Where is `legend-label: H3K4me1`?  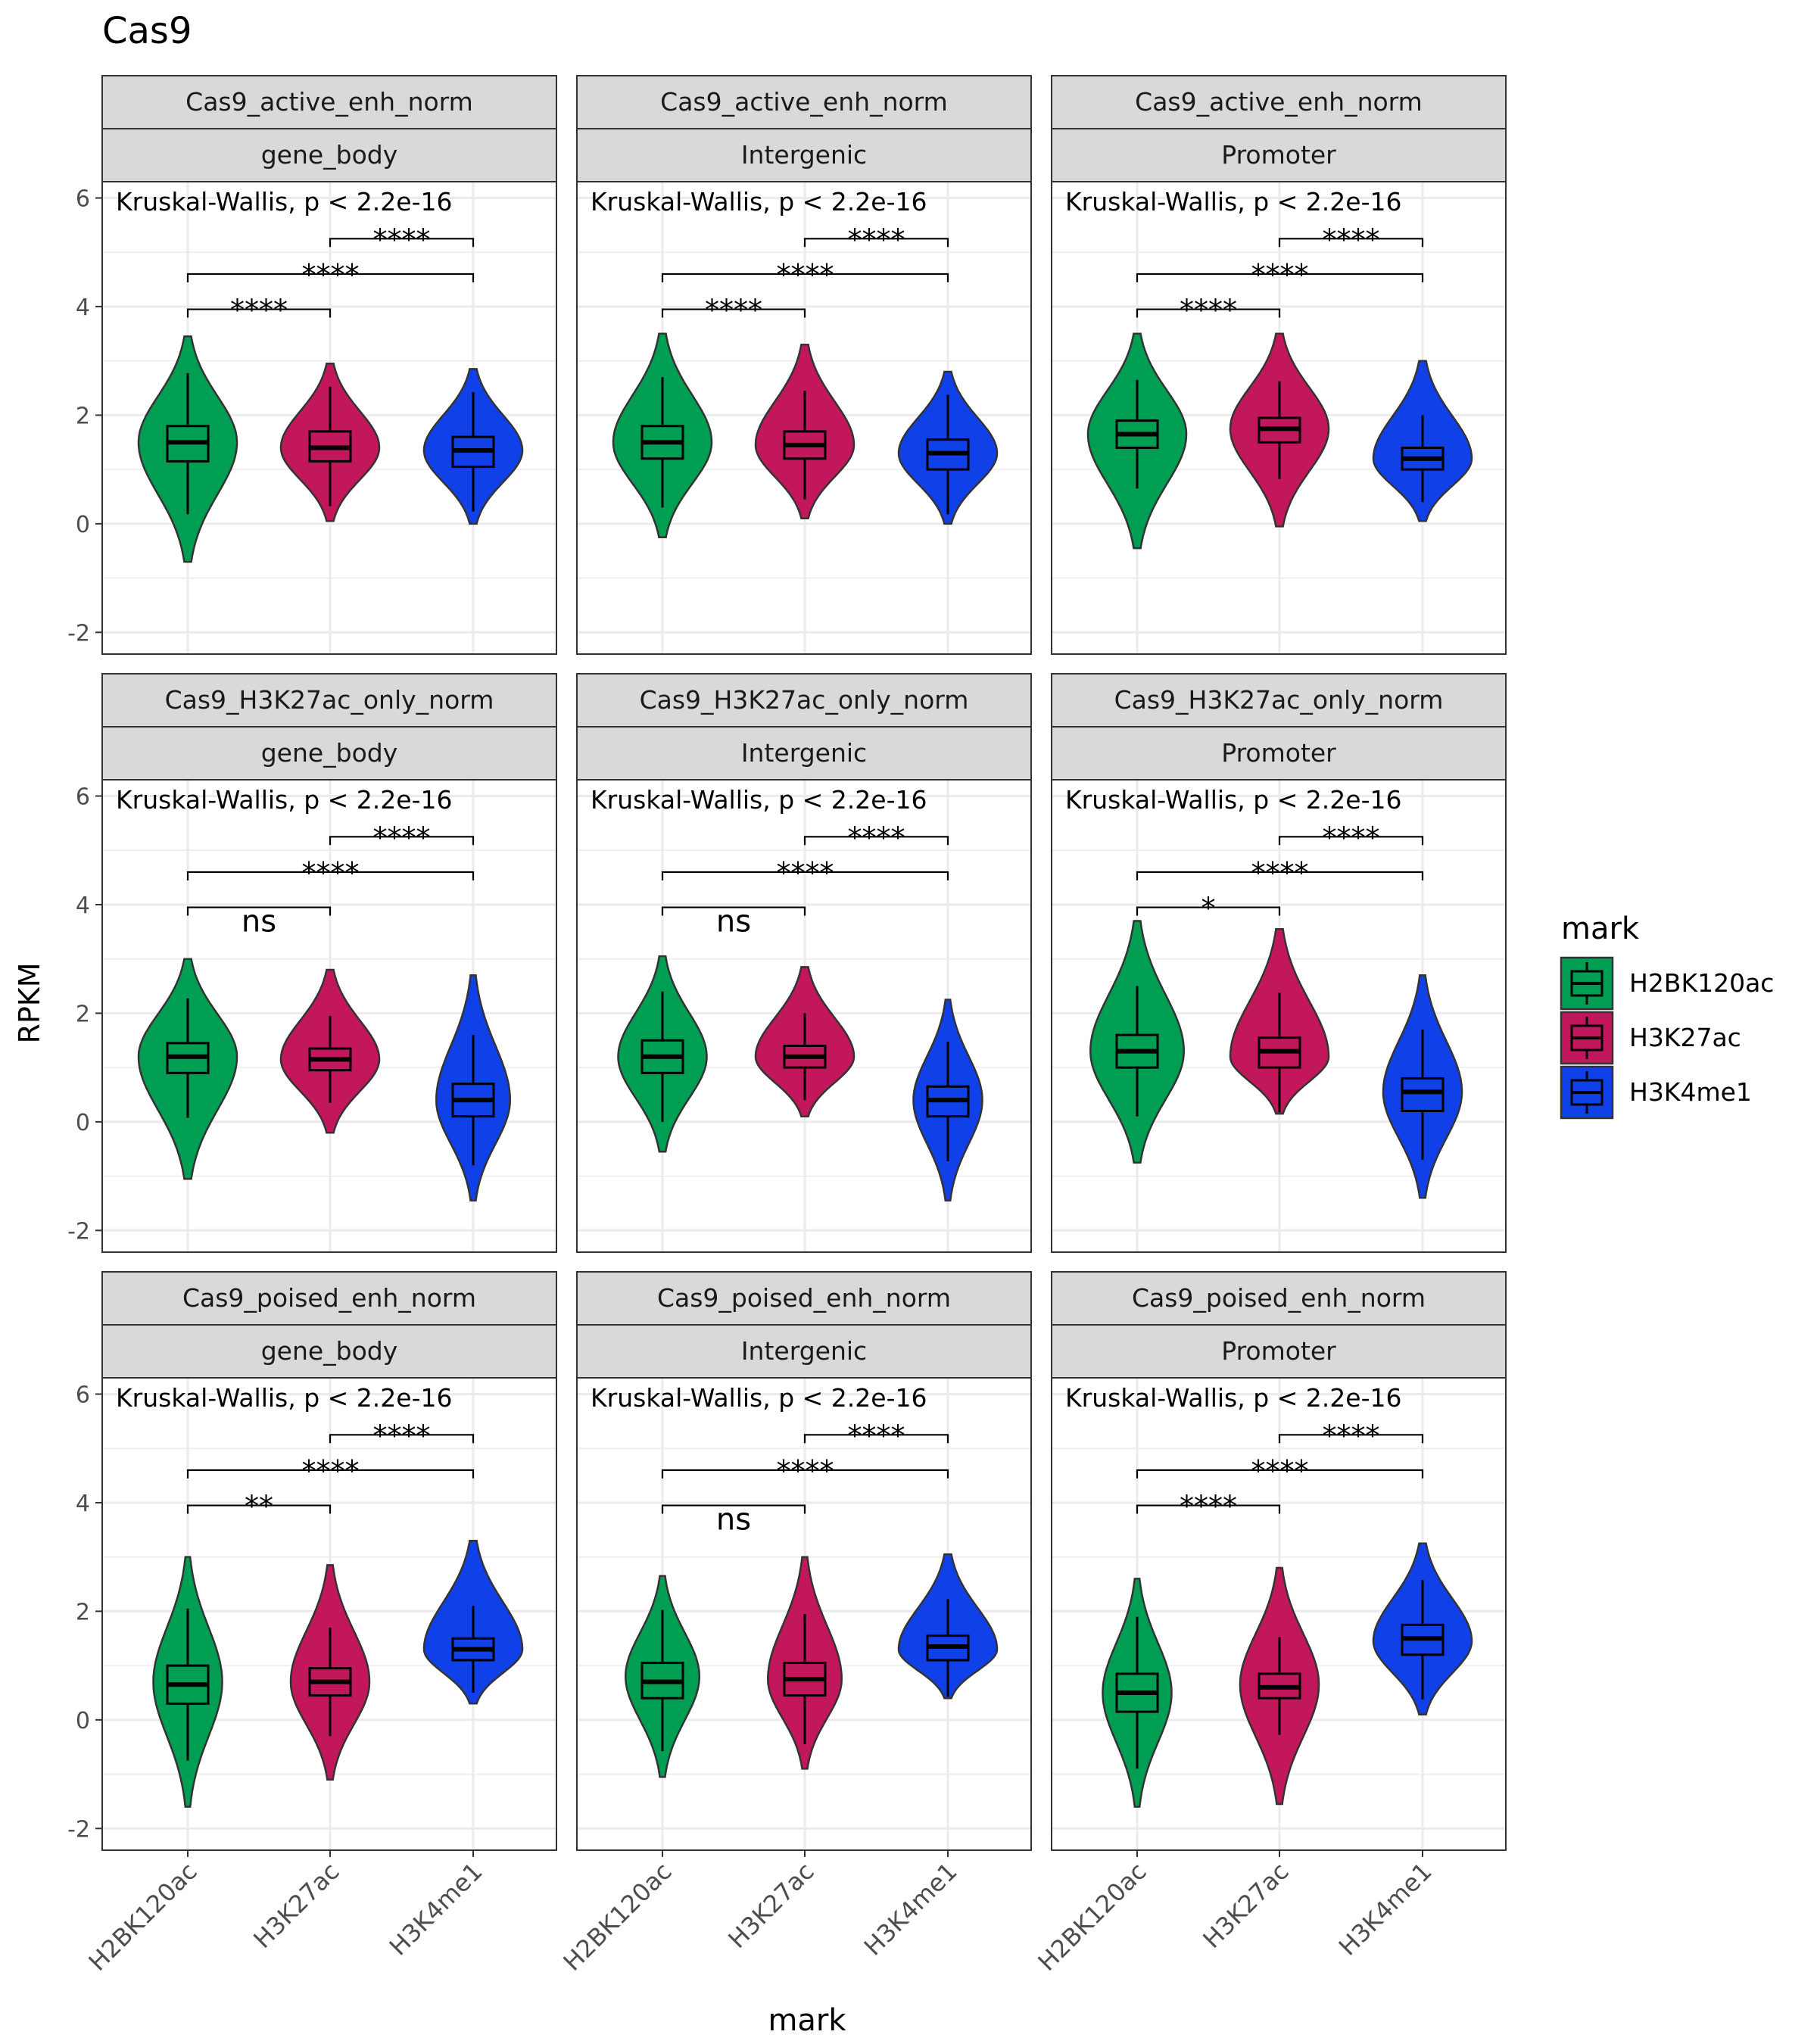 legend-label: H3K4me1 is located at coordinates (1691, 1092).